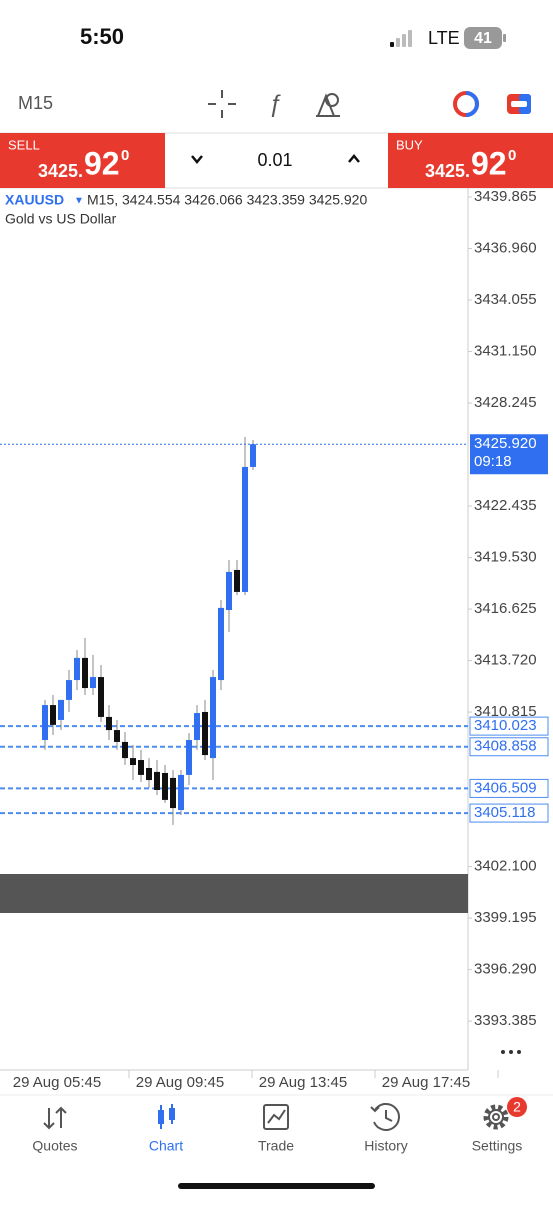 The image size is (553, 1205). What do you see at coordinates (505, 505) in the screenshot?
I see `y-tick-label: 3422.435` at bounding box center [505, 505].